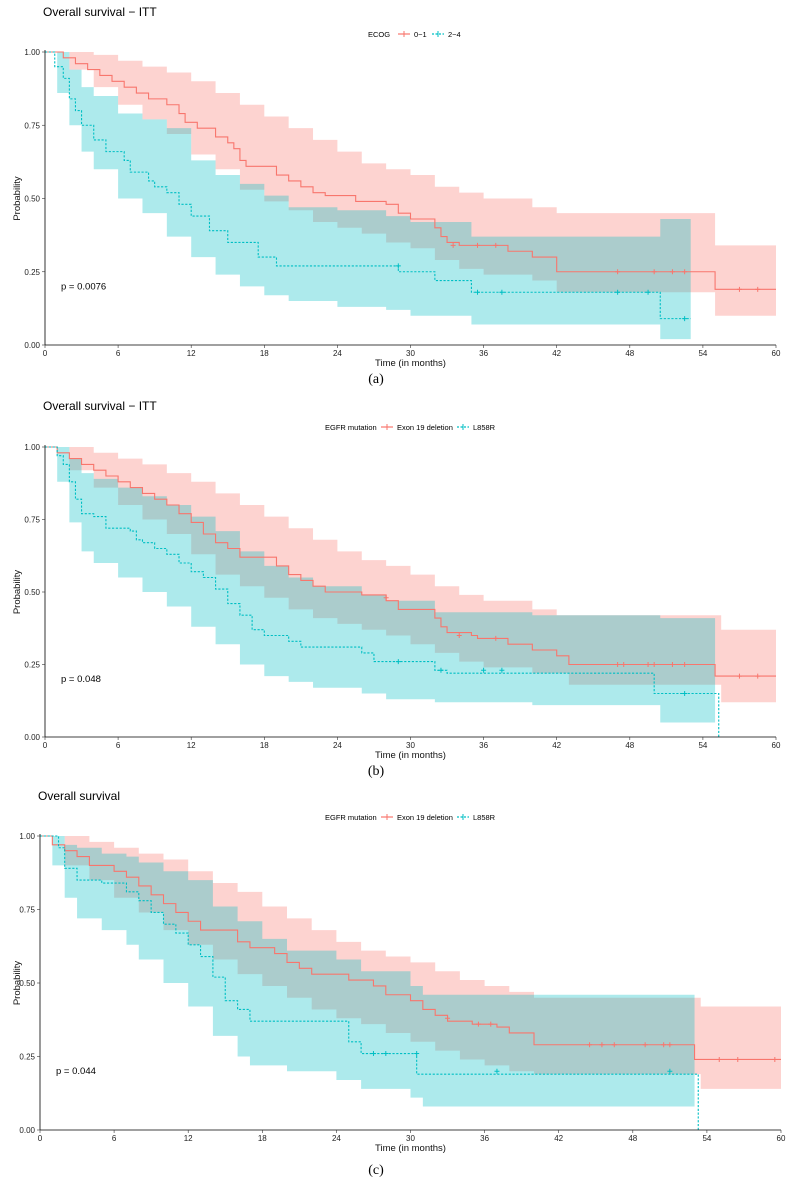 The image size is (795, 1186). I want to click on legend-label: 0−1, so click(420, 34).